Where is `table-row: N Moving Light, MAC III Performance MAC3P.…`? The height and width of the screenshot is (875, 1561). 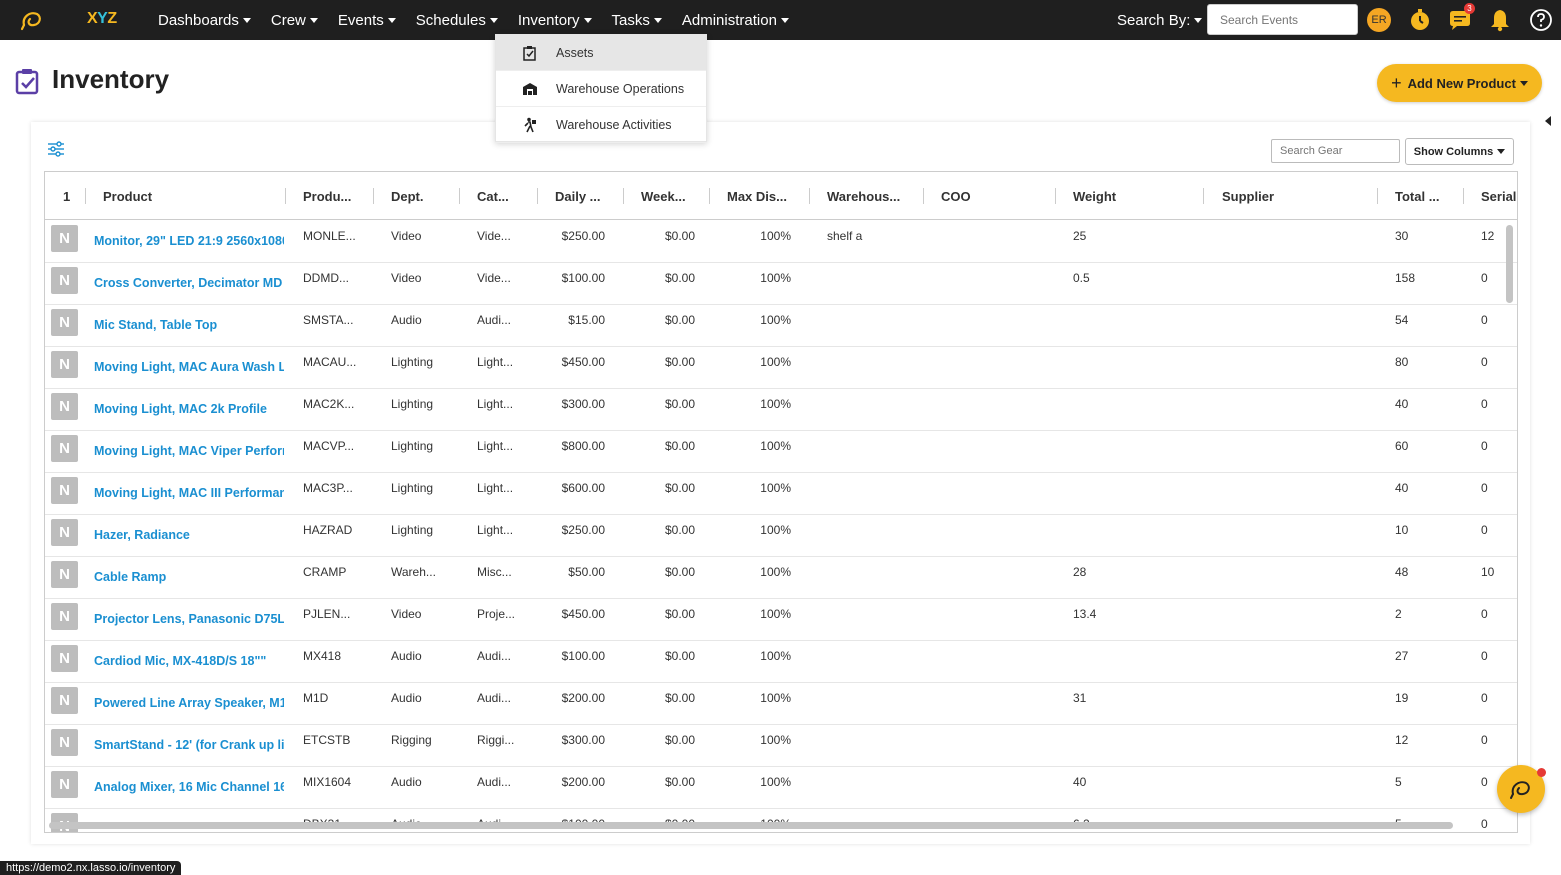
table-row: N Moving Light, MAC III Performance MAC3P.… is located at coordinates (781, 494).